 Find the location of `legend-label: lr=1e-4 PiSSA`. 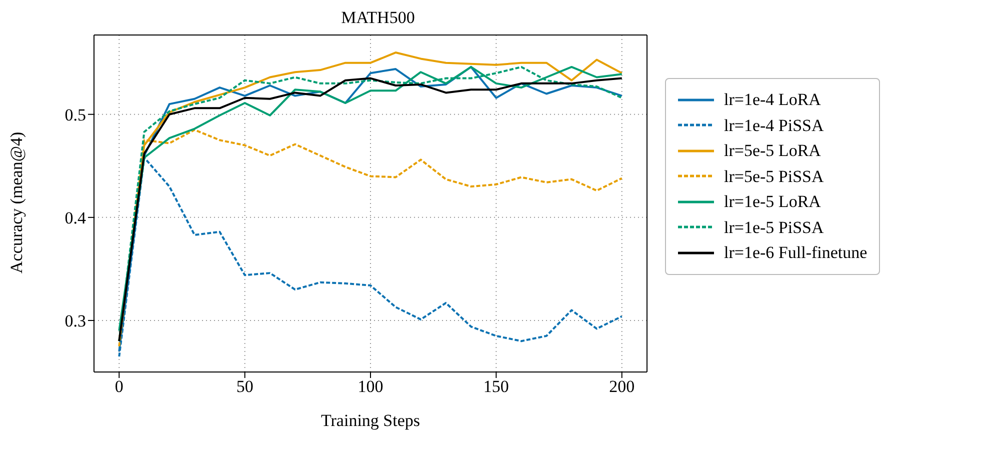

legend-label: lr=1e-4 PiSSA is located at coordinates (774, 125).